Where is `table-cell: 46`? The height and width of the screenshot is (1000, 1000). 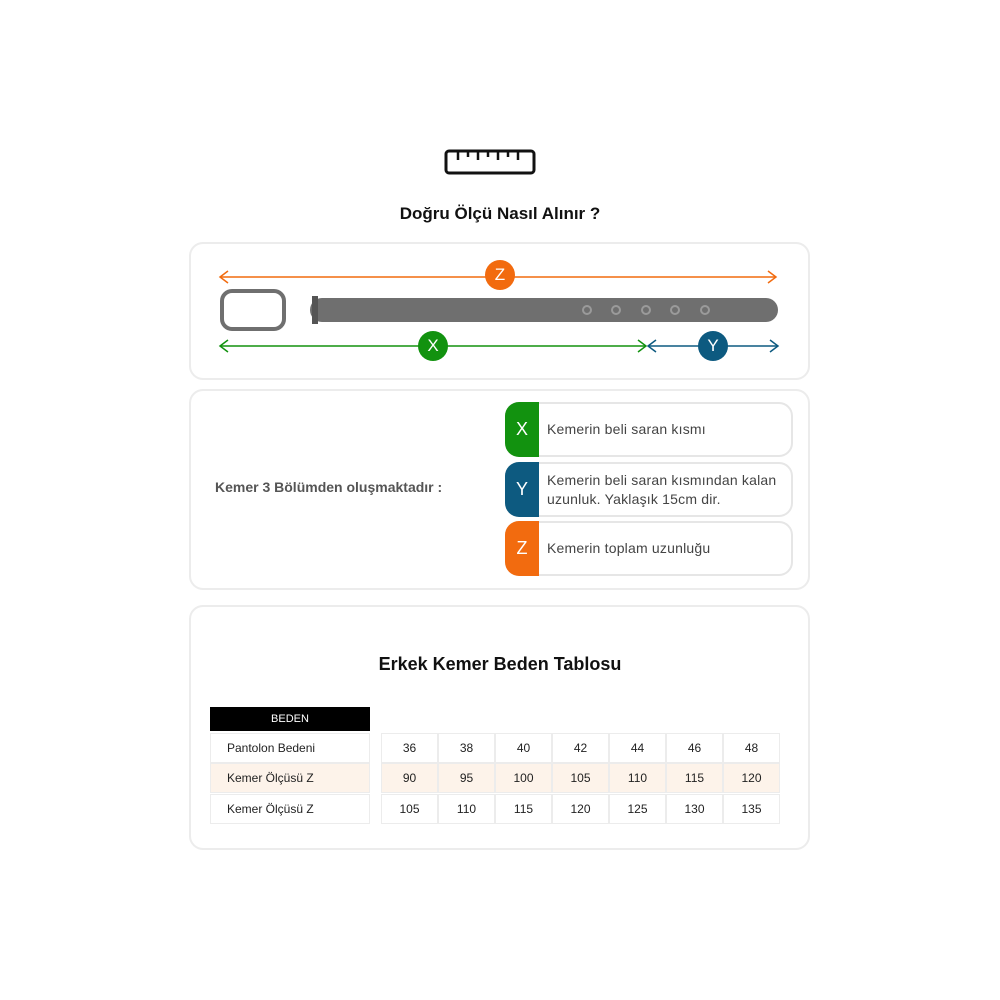 table-cell: 46 is located at coordinates (694, 748).